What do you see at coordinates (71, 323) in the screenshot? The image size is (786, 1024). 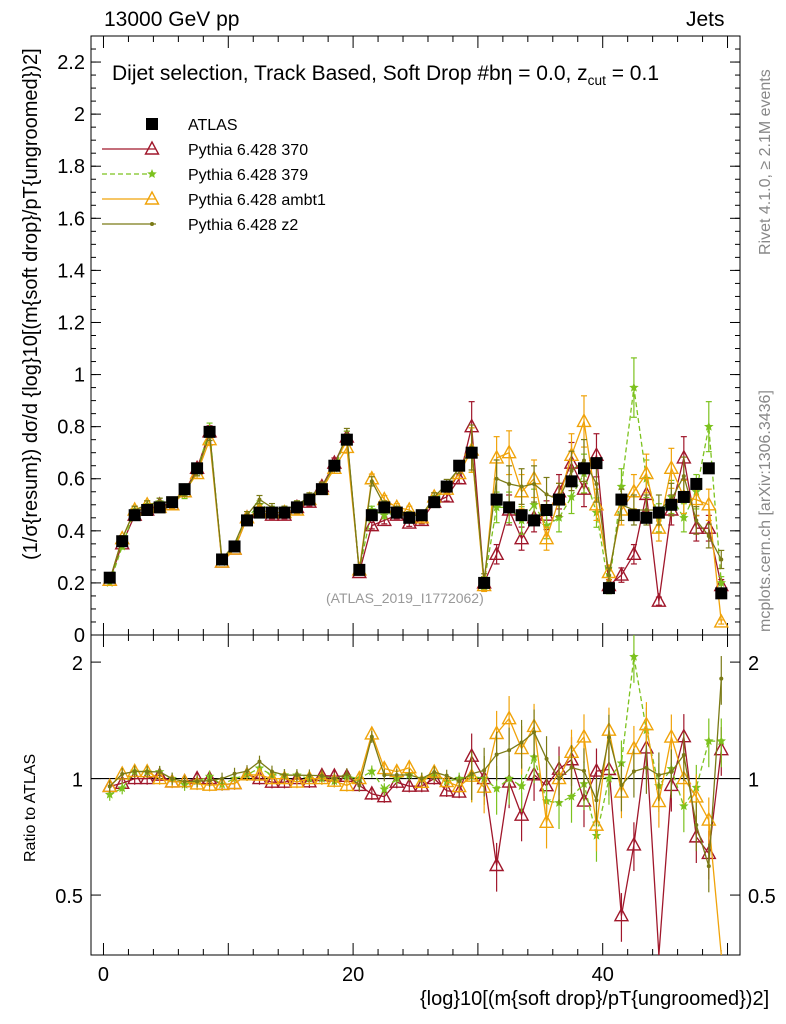 I see `main-y-tick-label: 1.2` at bounding box center [71, 323].